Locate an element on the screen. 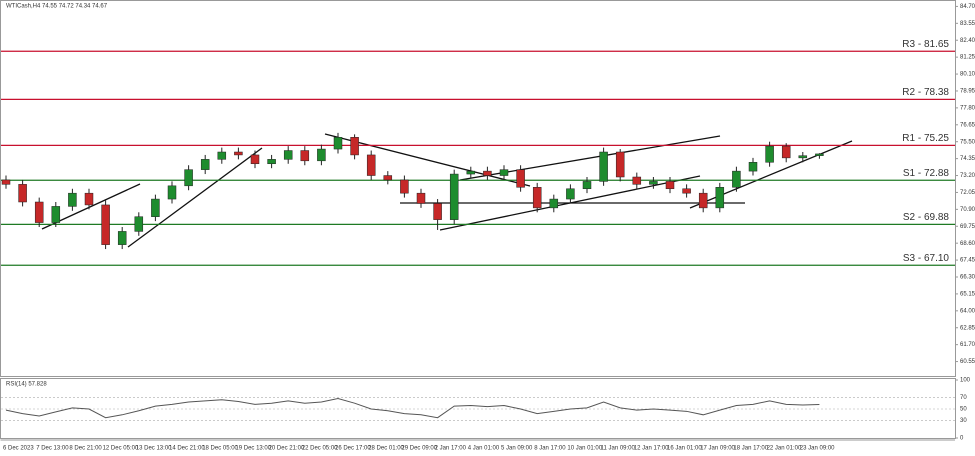  x-tick-label: 29 Dec 09:00 is located at coordinates (419, 449).